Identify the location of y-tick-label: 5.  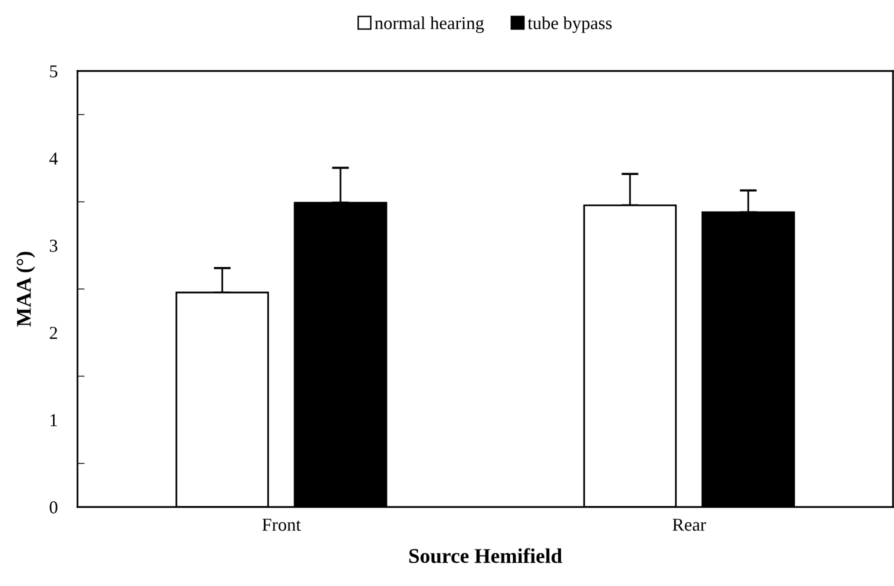
(54, 71).